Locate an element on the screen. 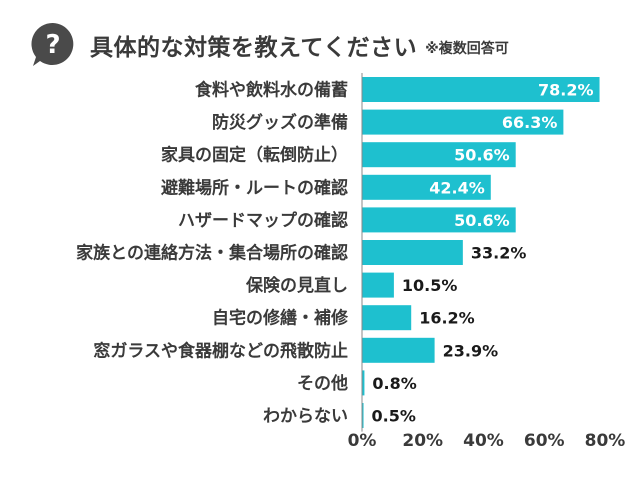 The image size is (640, 483). value-label: 16.2% is located at coordinates (447, 318).